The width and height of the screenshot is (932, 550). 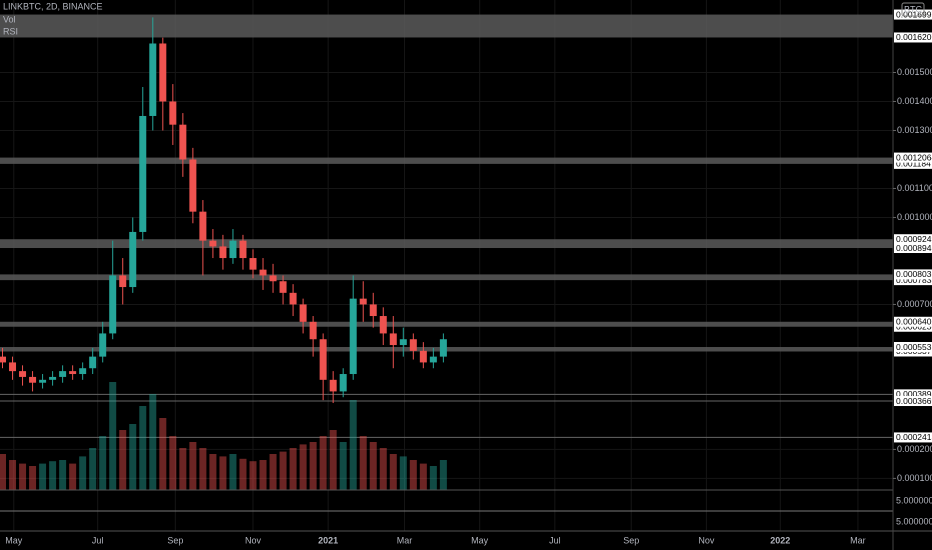 I want to click on y-tick-label: 0.00110000, so click(x=914, y=188).